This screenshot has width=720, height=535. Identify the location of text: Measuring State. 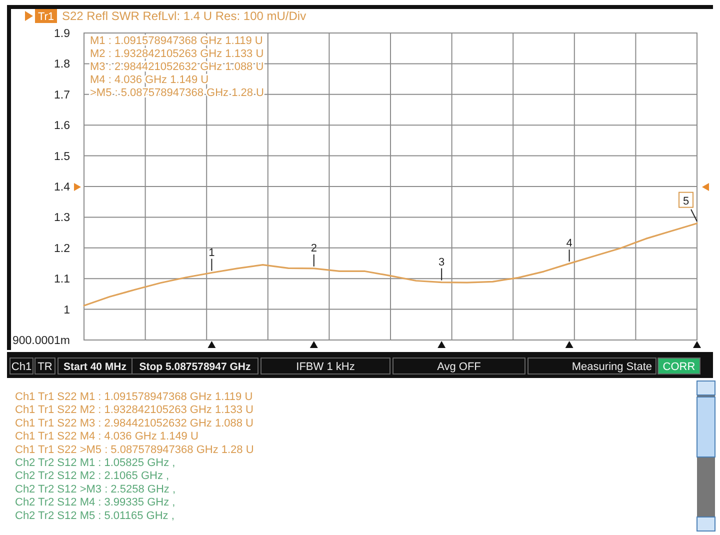
(612, 367).